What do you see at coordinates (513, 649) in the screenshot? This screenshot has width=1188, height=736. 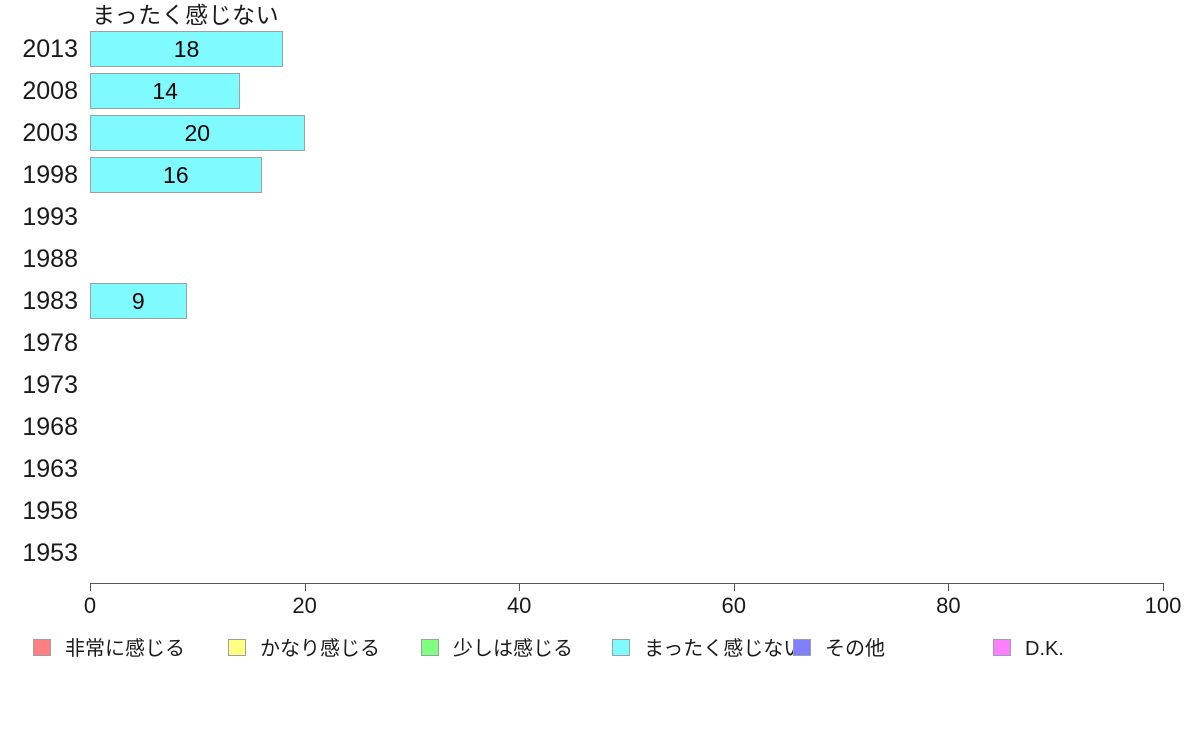 I see `legend-label-2: 少しは感じる` at bounding box center [513, 649].